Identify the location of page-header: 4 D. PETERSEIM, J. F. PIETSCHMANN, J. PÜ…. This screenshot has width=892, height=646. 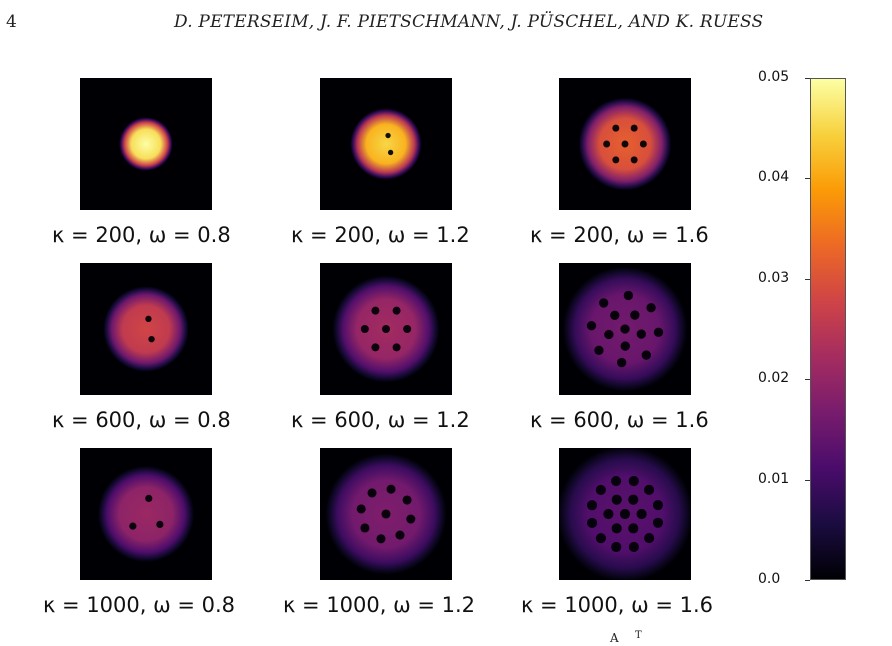
(446, 20).